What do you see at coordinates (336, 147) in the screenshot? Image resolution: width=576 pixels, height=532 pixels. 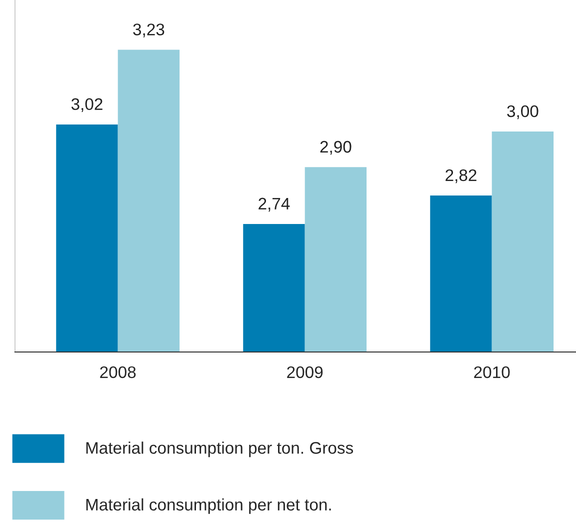 I see `data-label: 2,90` at bounding box center [336, 147].